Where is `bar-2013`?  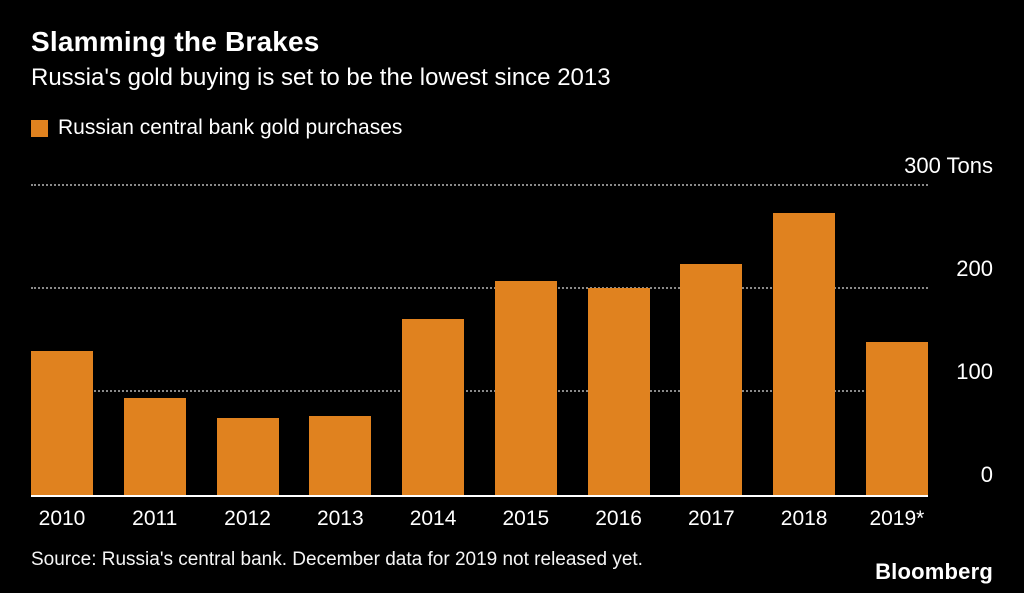
bar-2013 is located at coordinates (340, 455).